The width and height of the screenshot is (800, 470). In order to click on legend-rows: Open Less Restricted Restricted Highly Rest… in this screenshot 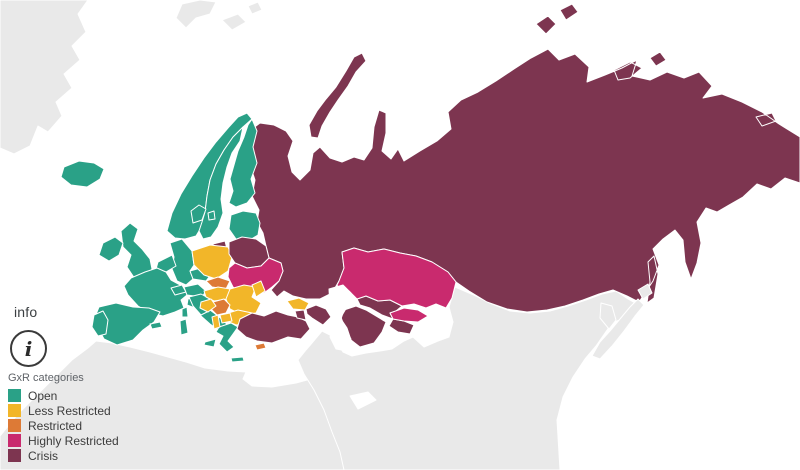, I will do `click(63, 425)`.